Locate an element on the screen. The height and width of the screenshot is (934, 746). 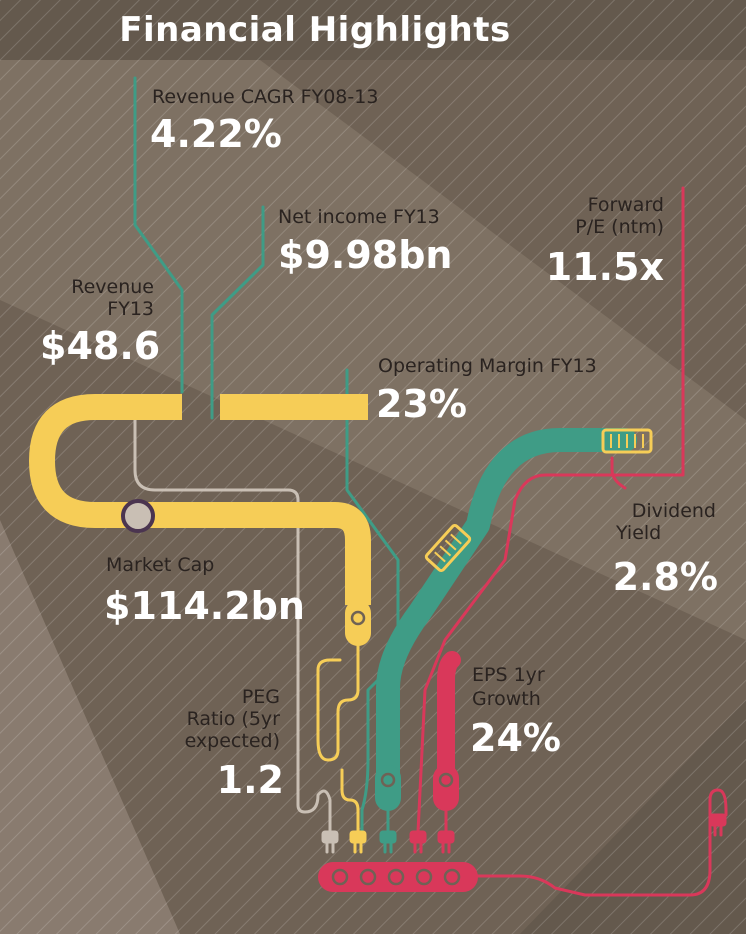
dividend-yield-label-line2: Yield is located at coordinates (639, 533).